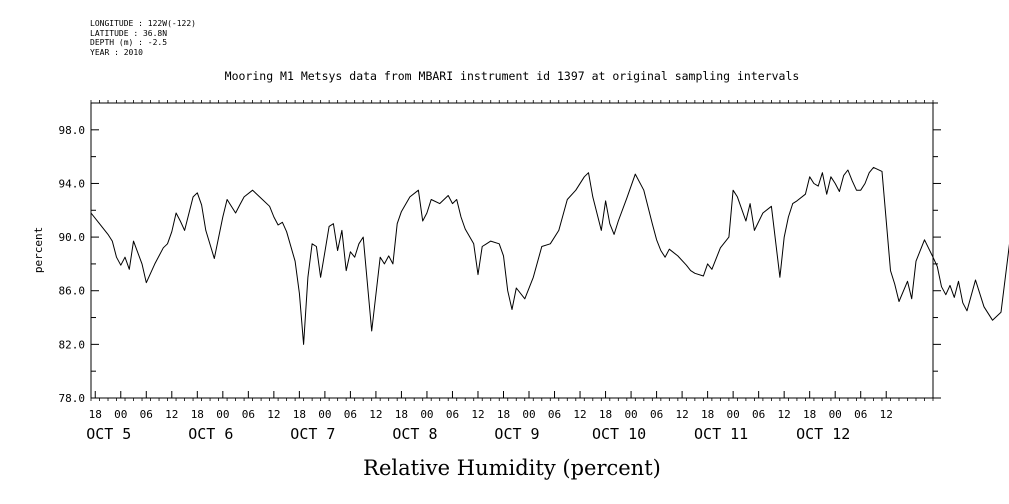 This screenshot has height=504, width=1009. I want to click on x-day-label: OCT 7, so click(312, 434).